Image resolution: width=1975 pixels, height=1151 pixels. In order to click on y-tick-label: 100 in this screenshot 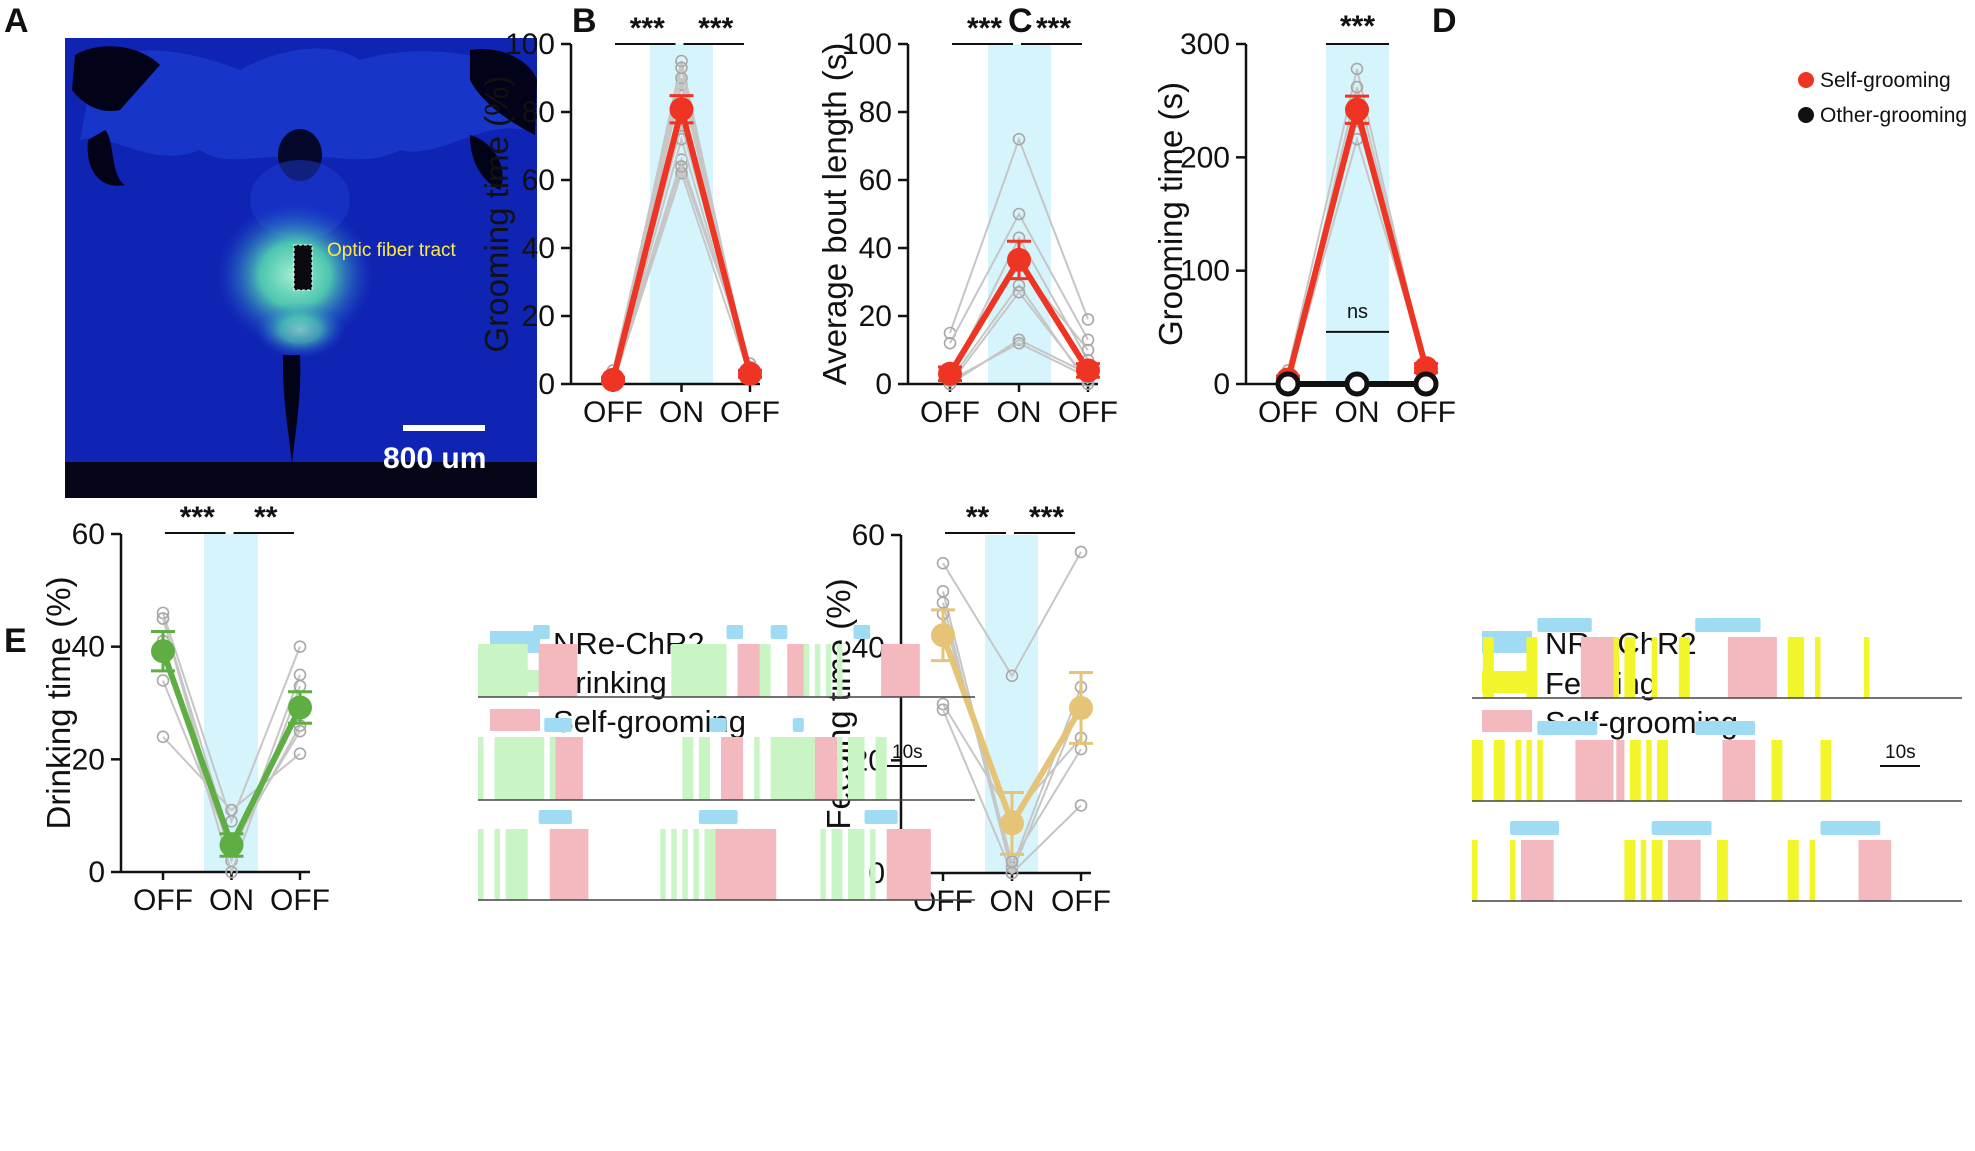, I will do `click(867, 44)`.